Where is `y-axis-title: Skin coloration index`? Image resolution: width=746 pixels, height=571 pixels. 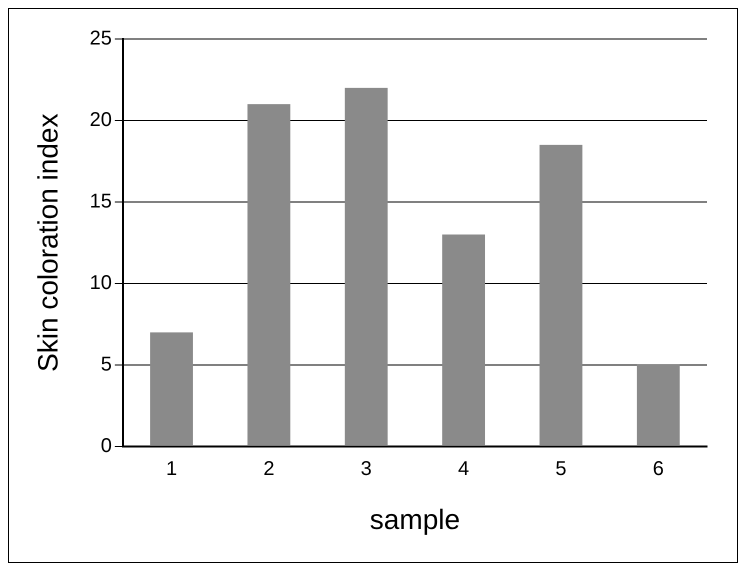 y-axis-title: Skin coloration index is located at coordinates (48, 243).